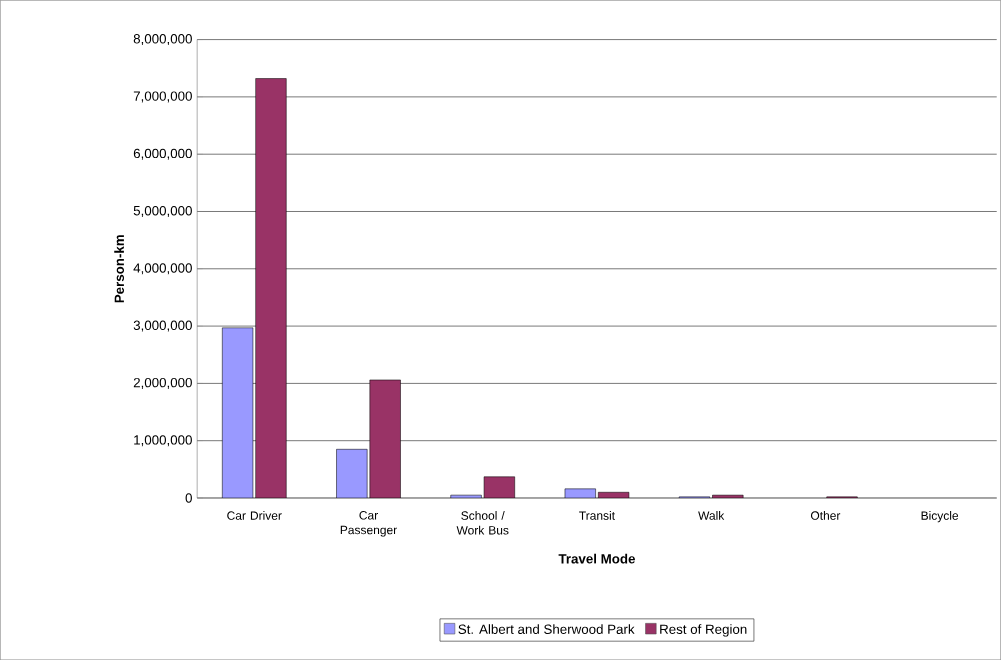  Describe the element at coordinates (162, 40) in the screenshot. I see `y-tick-label: 8,000,000` at that location.